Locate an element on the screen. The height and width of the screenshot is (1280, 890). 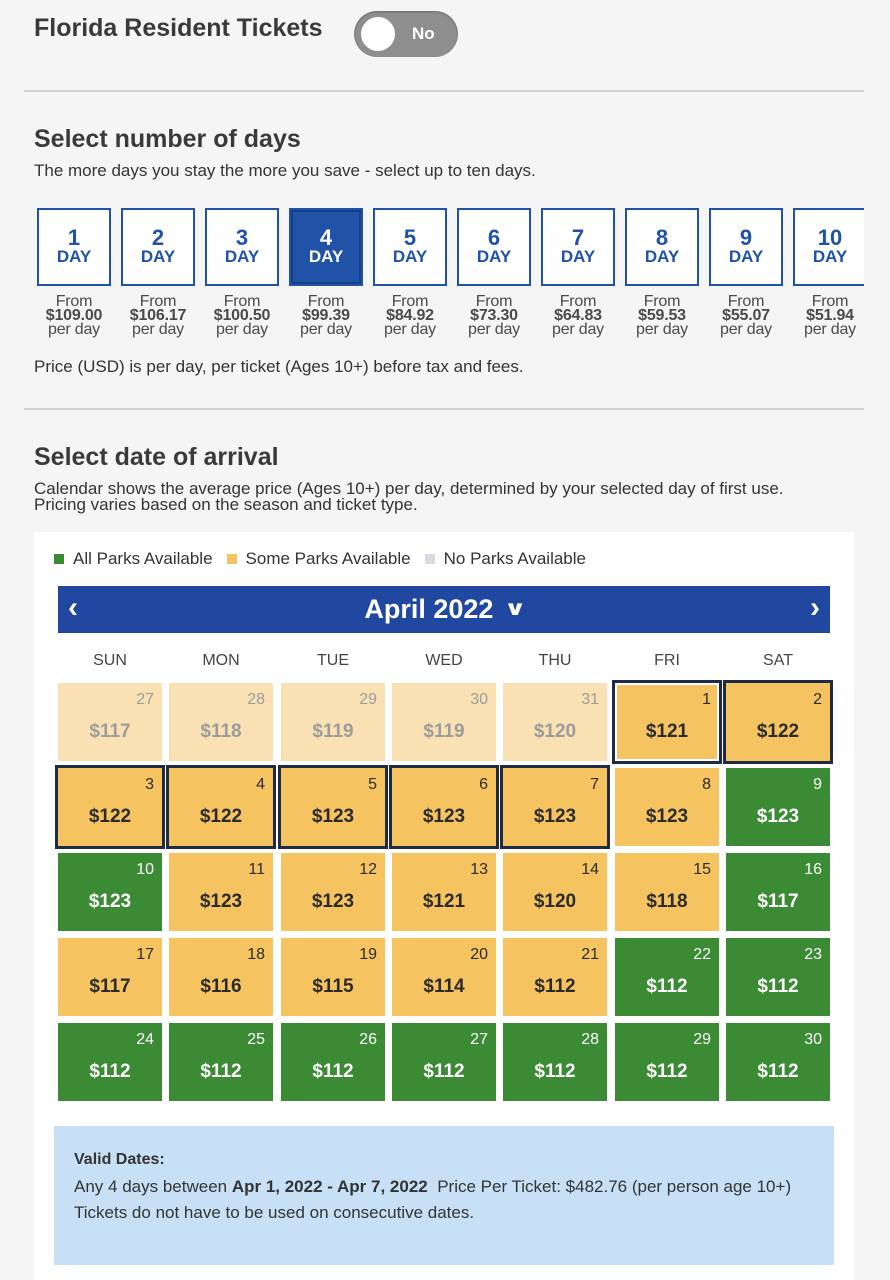
day-button: 9 DAY is located at coordinates (746, 247).